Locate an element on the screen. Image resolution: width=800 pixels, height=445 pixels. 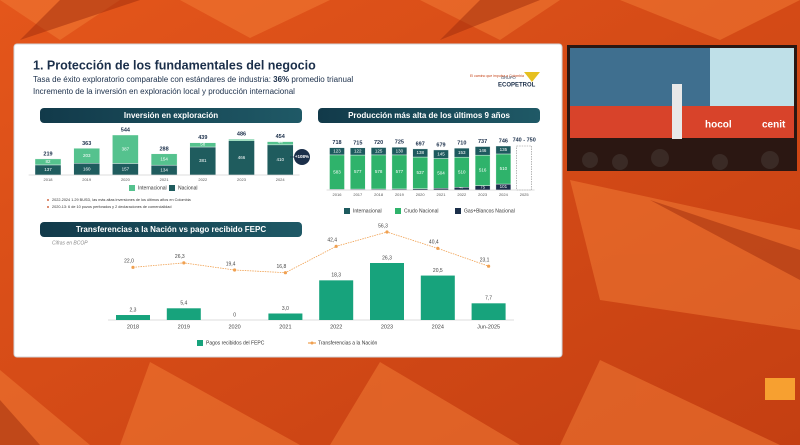
segment-label: 125 is located at coordinates (379, 150).